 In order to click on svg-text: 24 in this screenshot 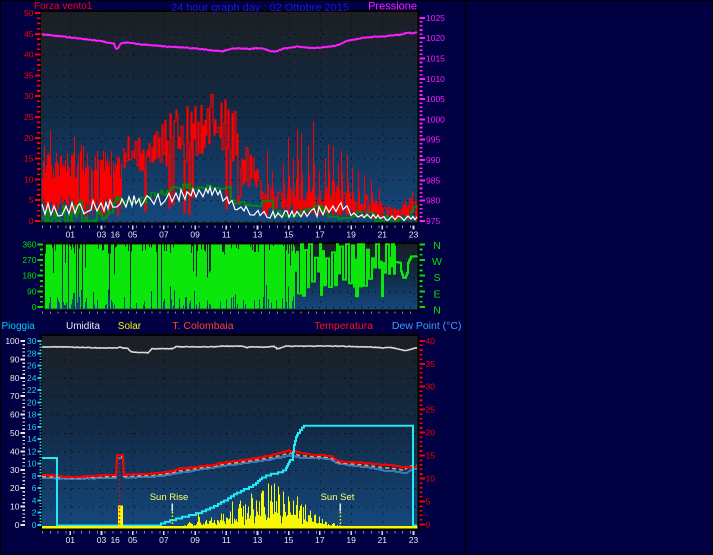, I will do `click(32, 378)`.